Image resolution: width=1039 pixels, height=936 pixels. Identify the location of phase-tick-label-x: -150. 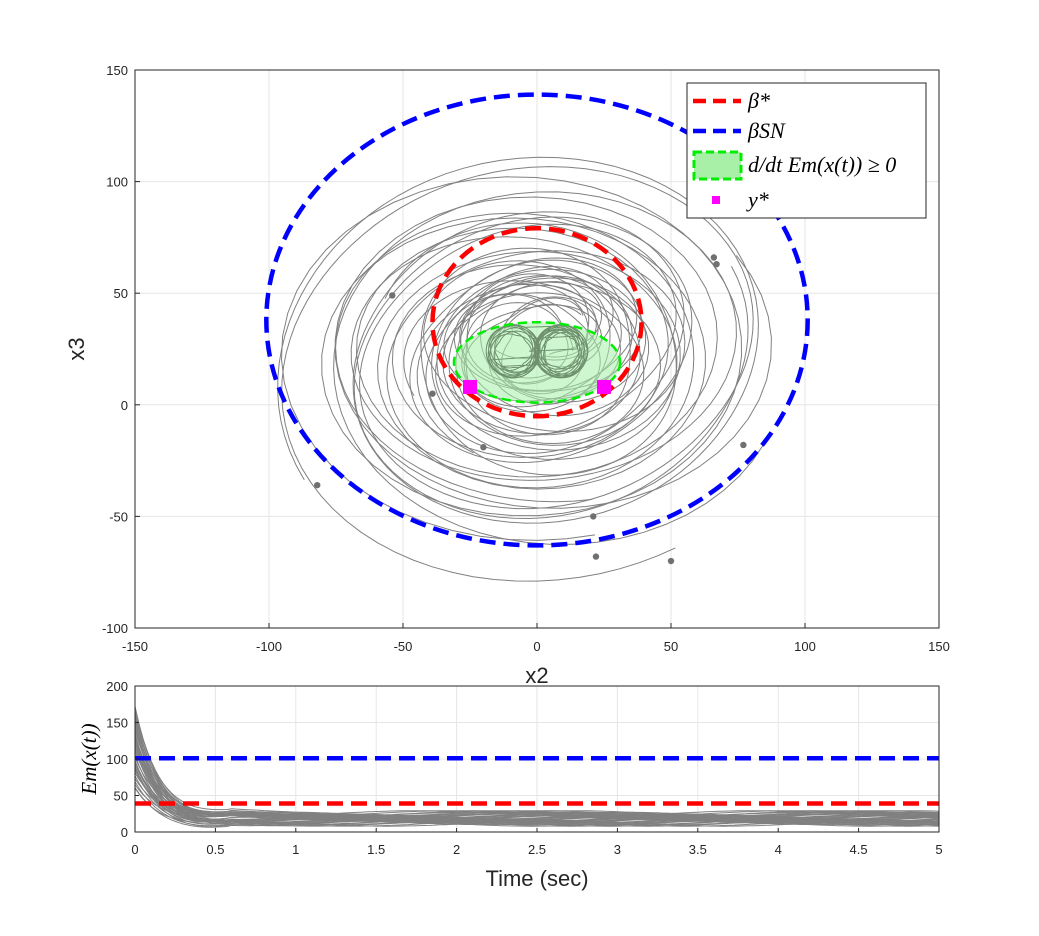
(135, 646).